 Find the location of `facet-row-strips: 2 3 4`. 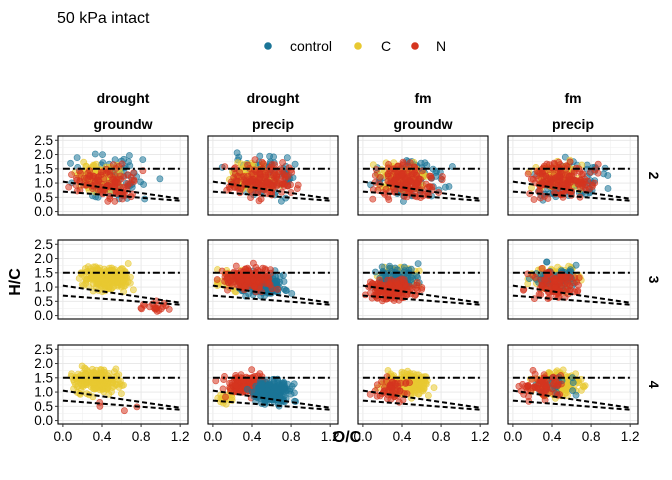

facet-row-strips: 2 3 4 is located at coordinates (654, 280).